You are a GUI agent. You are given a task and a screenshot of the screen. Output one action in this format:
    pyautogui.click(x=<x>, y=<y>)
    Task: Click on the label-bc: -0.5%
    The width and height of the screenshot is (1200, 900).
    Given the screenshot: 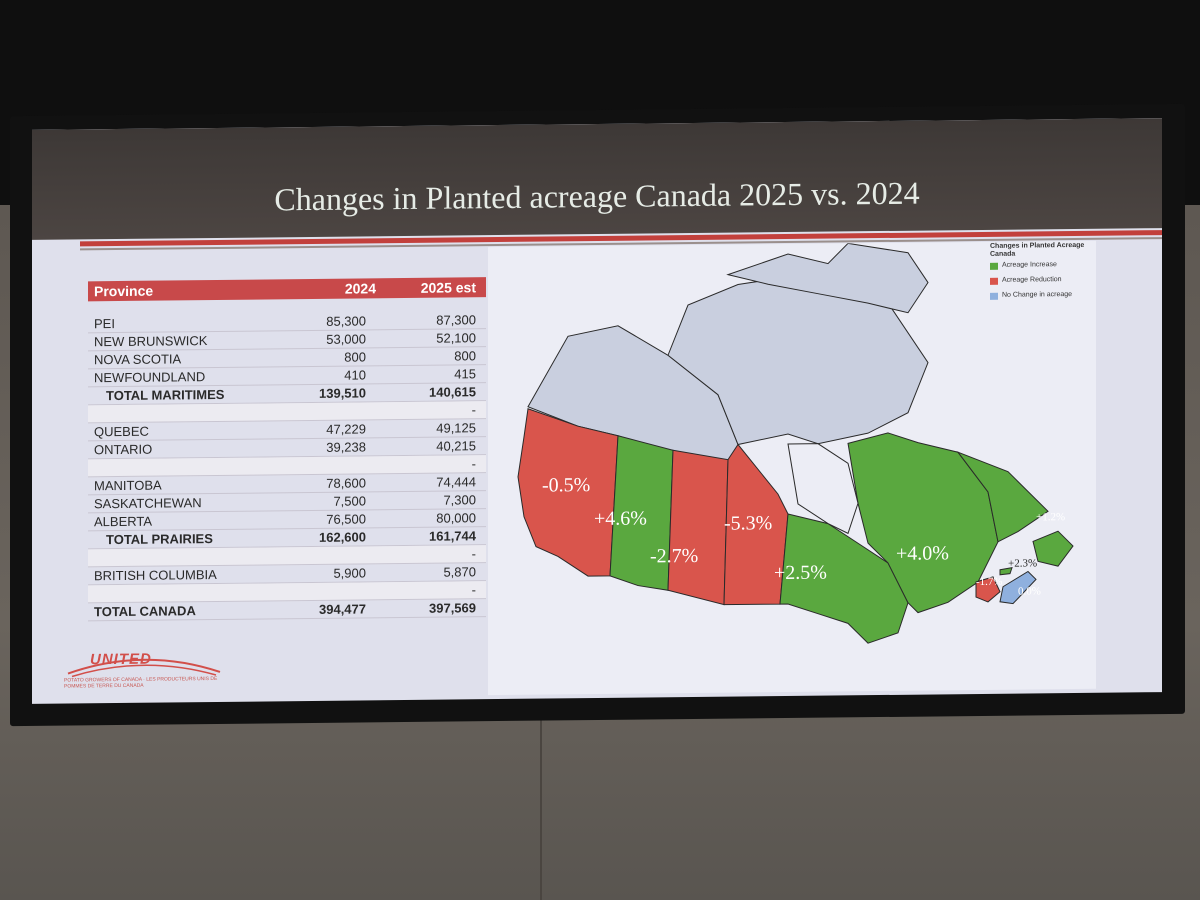 What is the action you would take?
    pyautogui.click(x=566, y=485)
    